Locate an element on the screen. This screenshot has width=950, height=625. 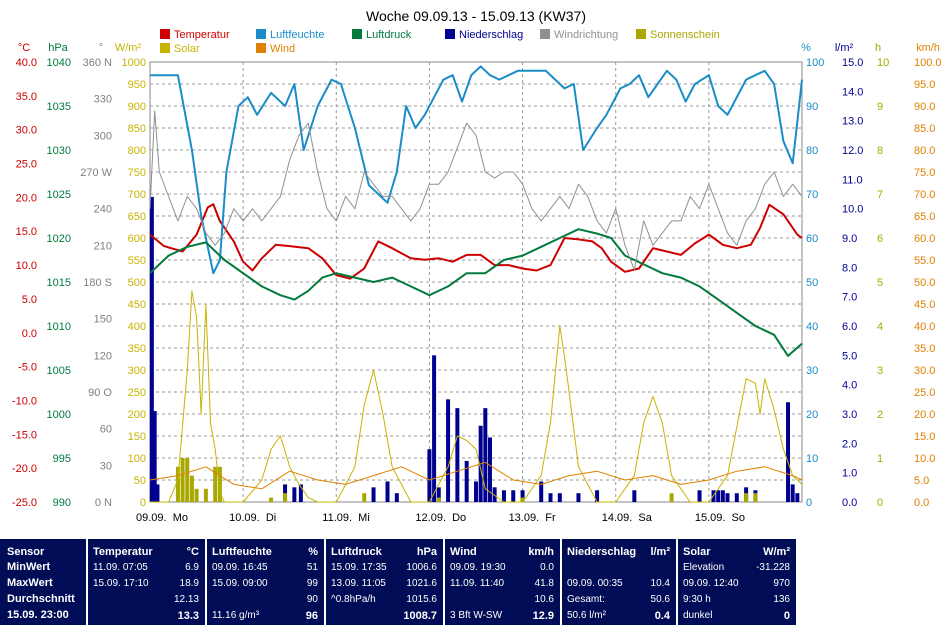
temperatur-row-label: 11.09. 07:05 is located at coordinates (120, 567).